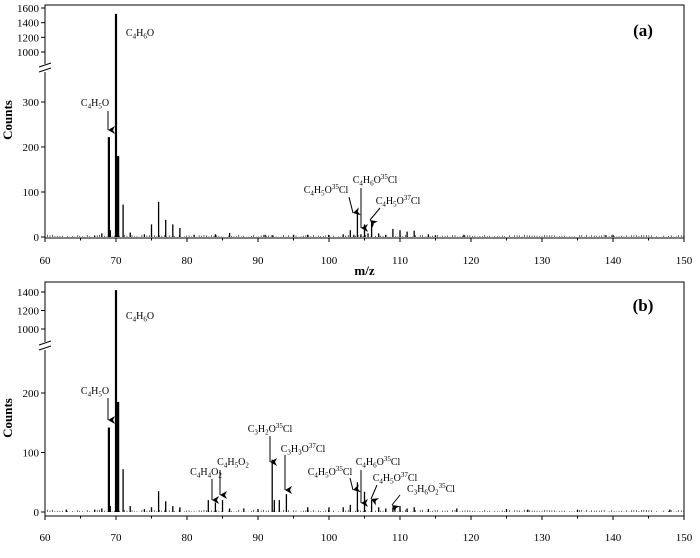 This screenshot has height=558, width=700. I want to click on panel-label: (b), so click(643, 305).